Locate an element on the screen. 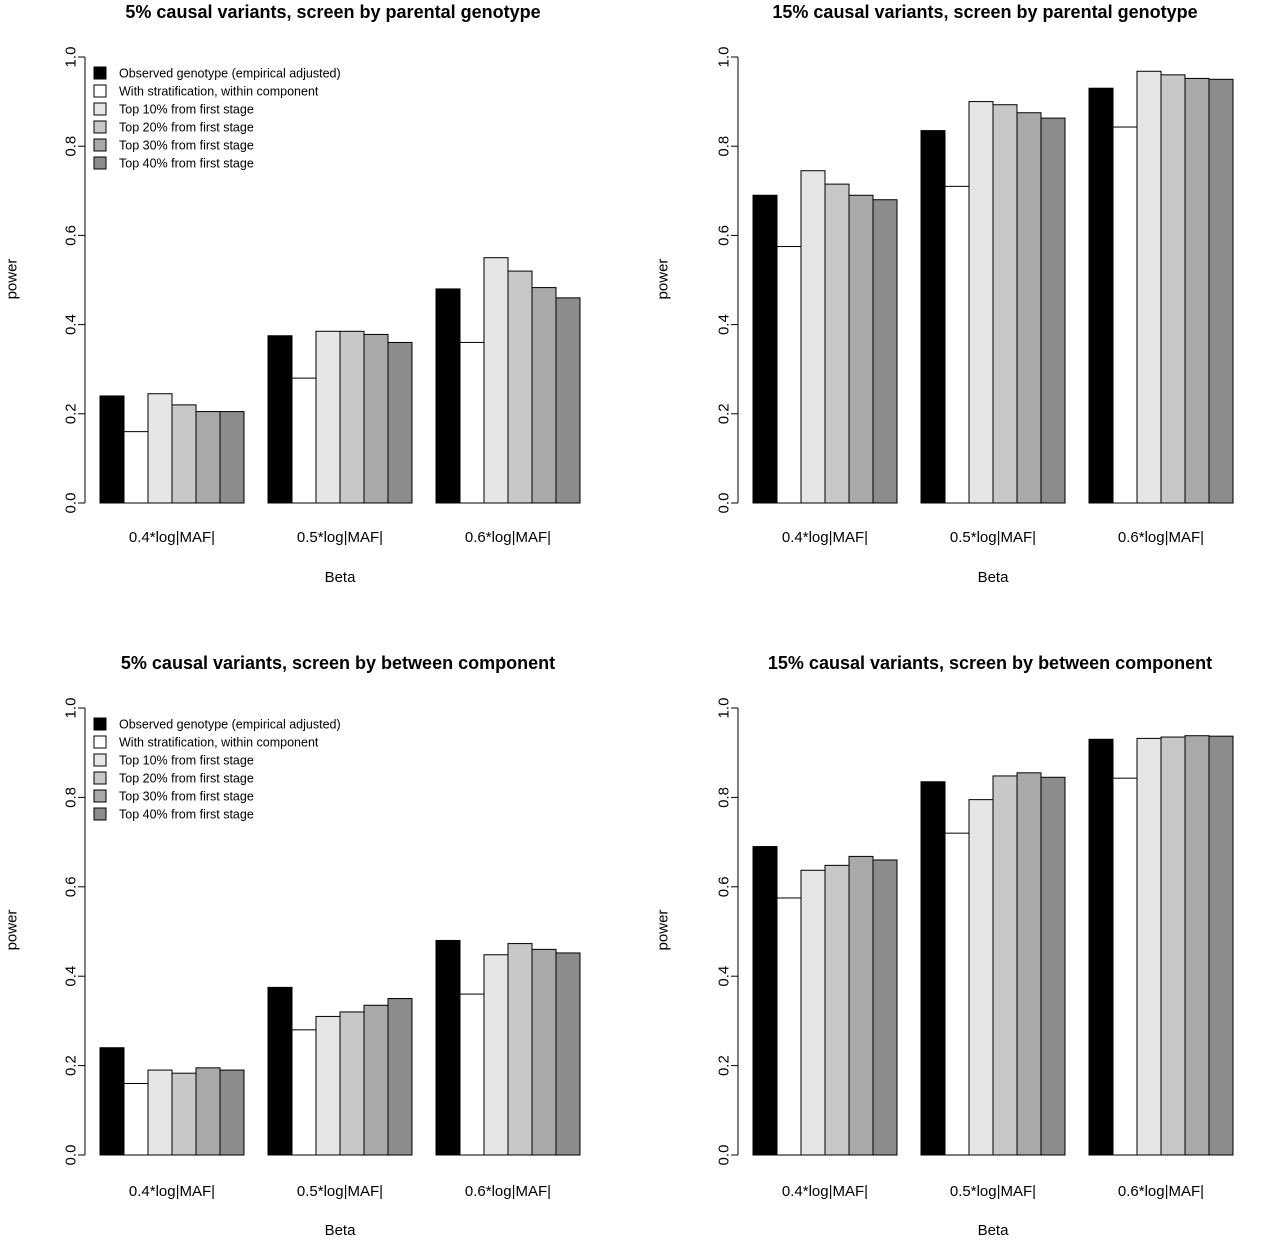 The image size is (1267, 1242). legend-label: Top 20% from first stage is located at coordinates (186, 779).